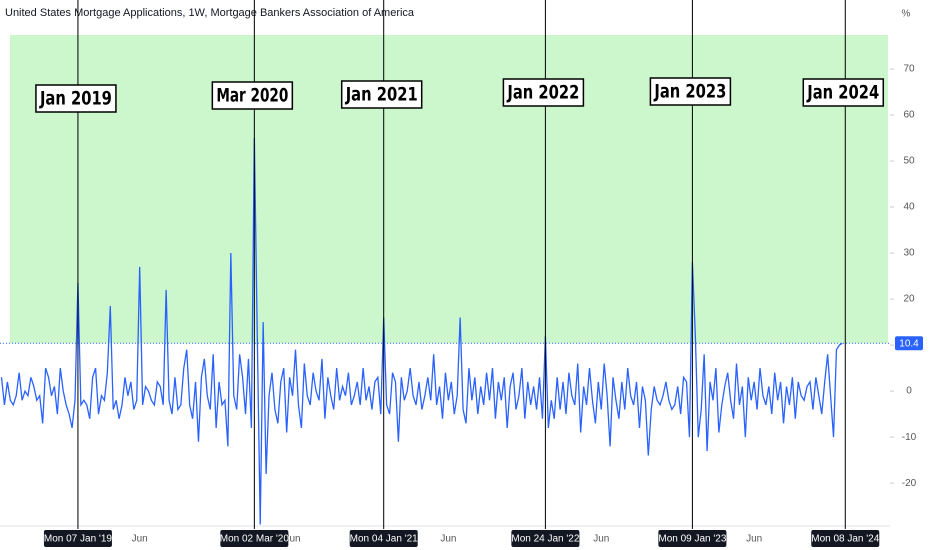 This screenshot has height=550, width=932. What do you see at coordinates (906, 14) in the screenshot?
I see `y-unit: %` at bounding box center [906, 14].